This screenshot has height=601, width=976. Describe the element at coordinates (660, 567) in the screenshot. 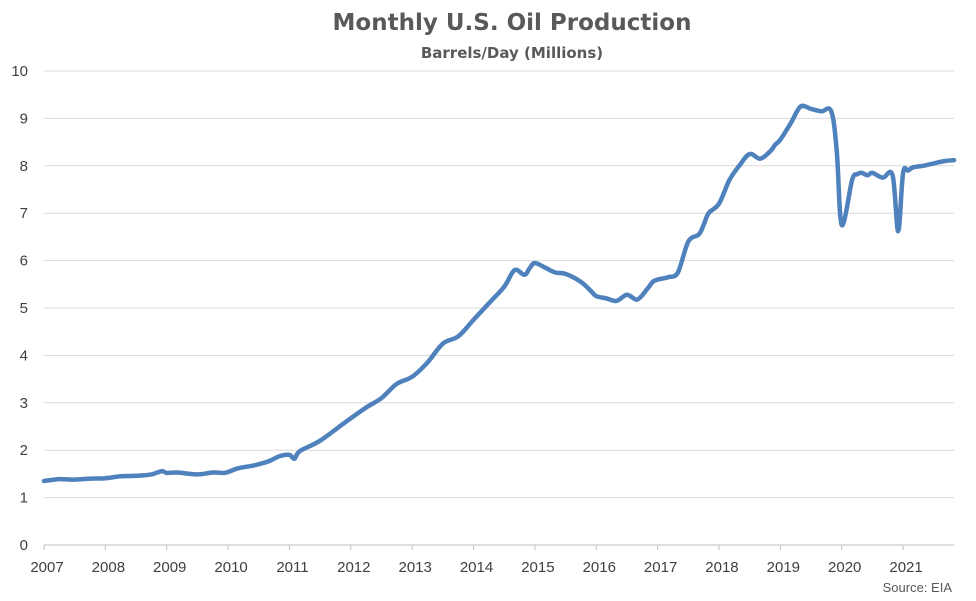

I see `x-tick-label: 2017` at that location.